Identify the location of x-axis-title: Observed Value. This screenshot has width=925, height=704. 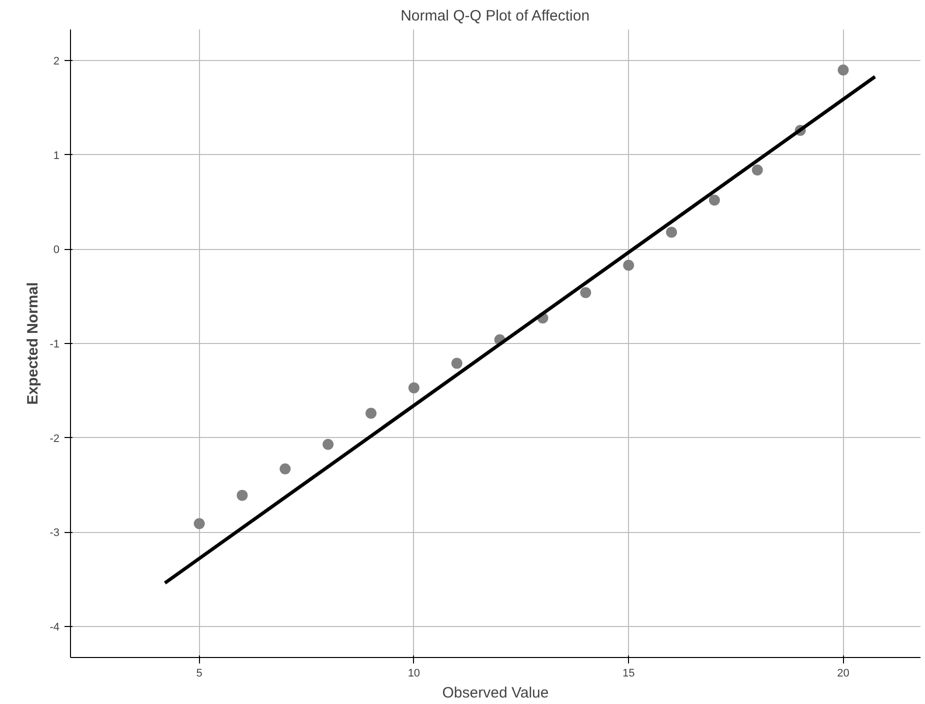
(495, 693).